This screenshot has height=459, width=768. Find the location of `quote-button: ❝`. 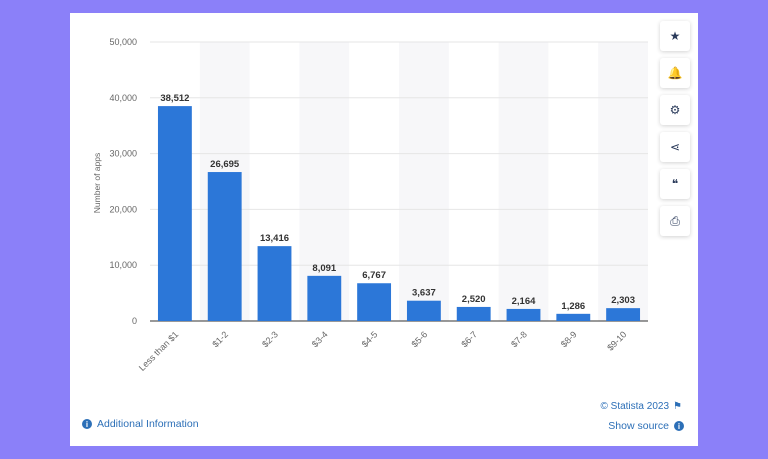

quote-button: ❝ is located at coordinates (675, 184).